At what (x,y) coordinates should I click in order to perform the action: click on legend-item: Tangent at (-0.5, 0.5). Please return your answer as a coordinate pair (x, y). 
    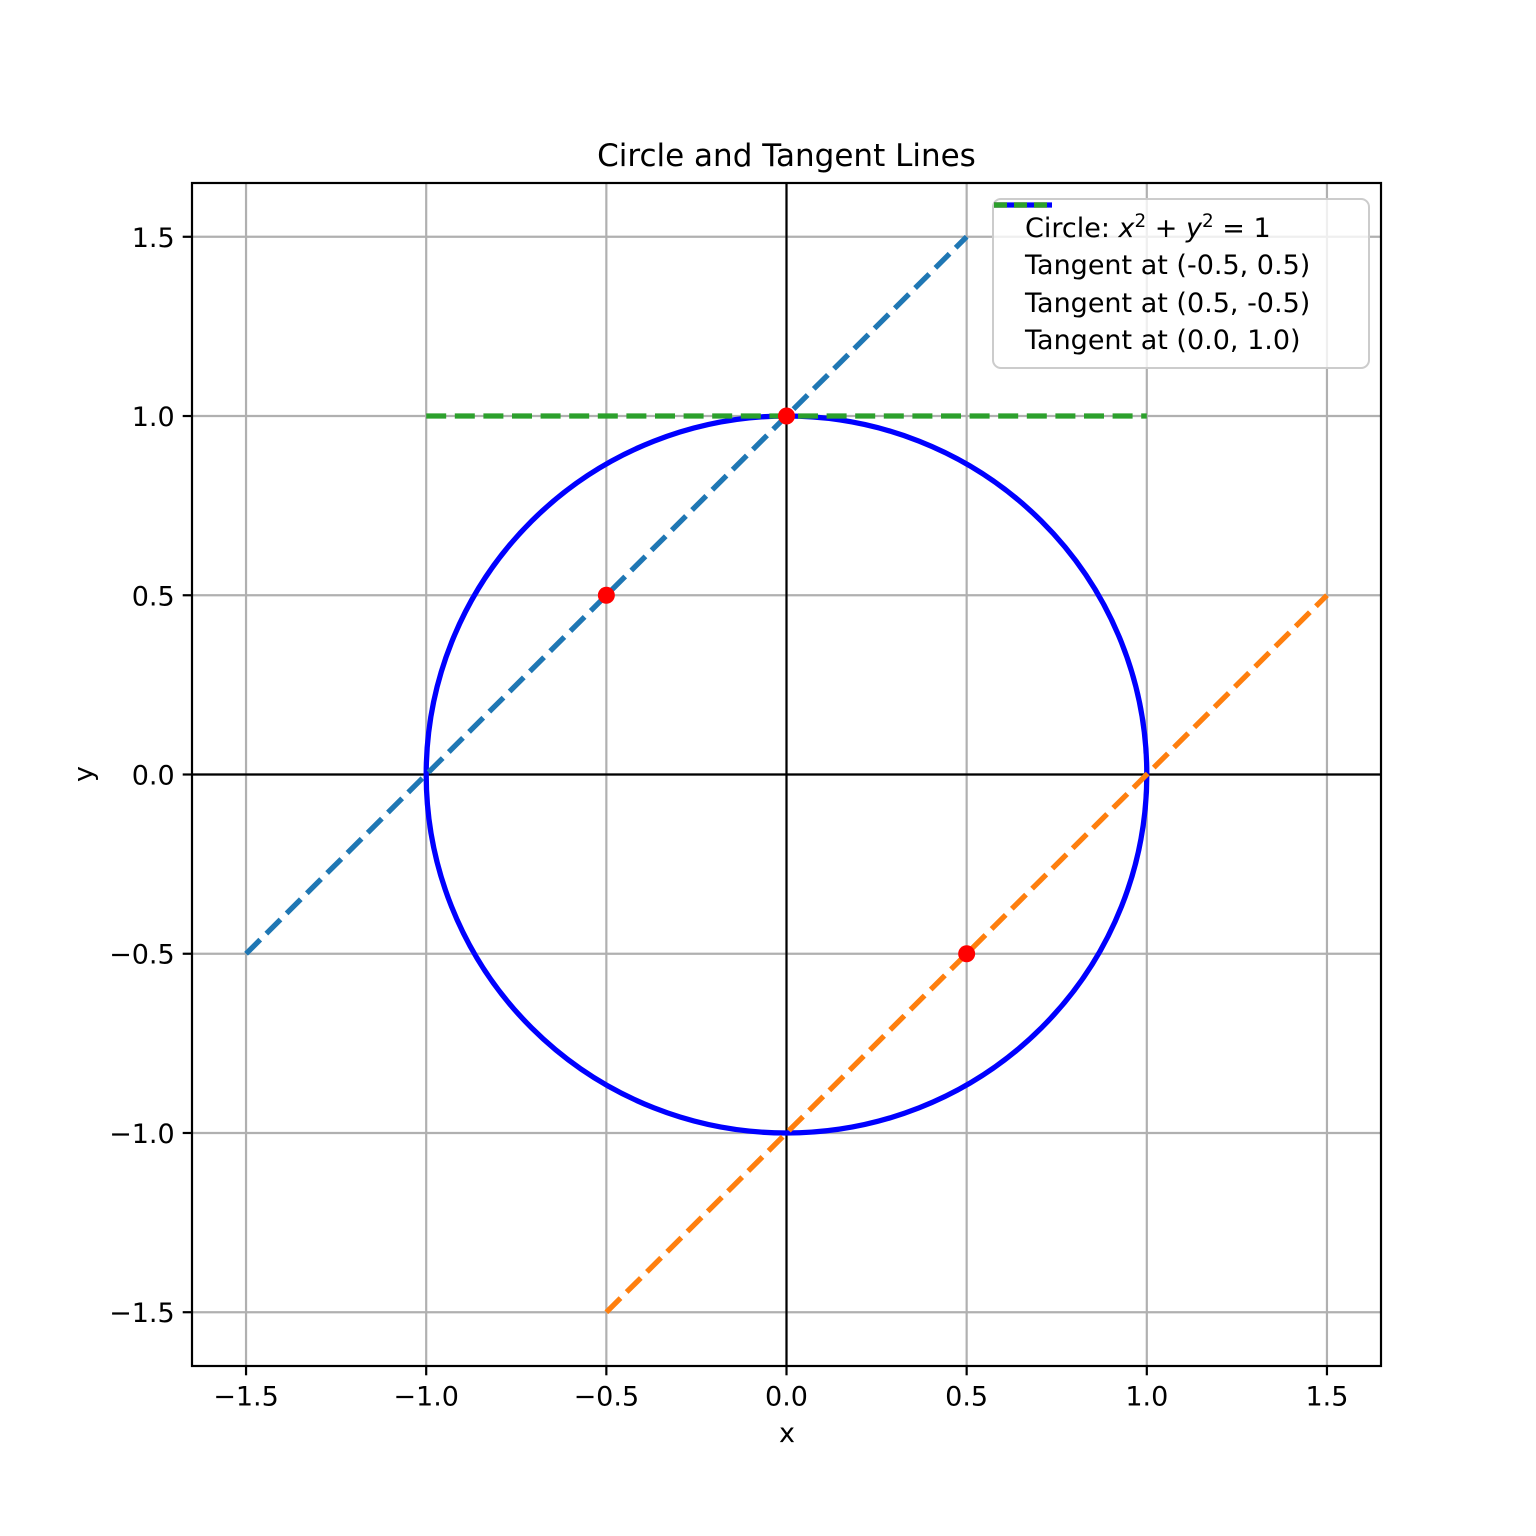
    Looking at the image, I should click on (1178, 242).